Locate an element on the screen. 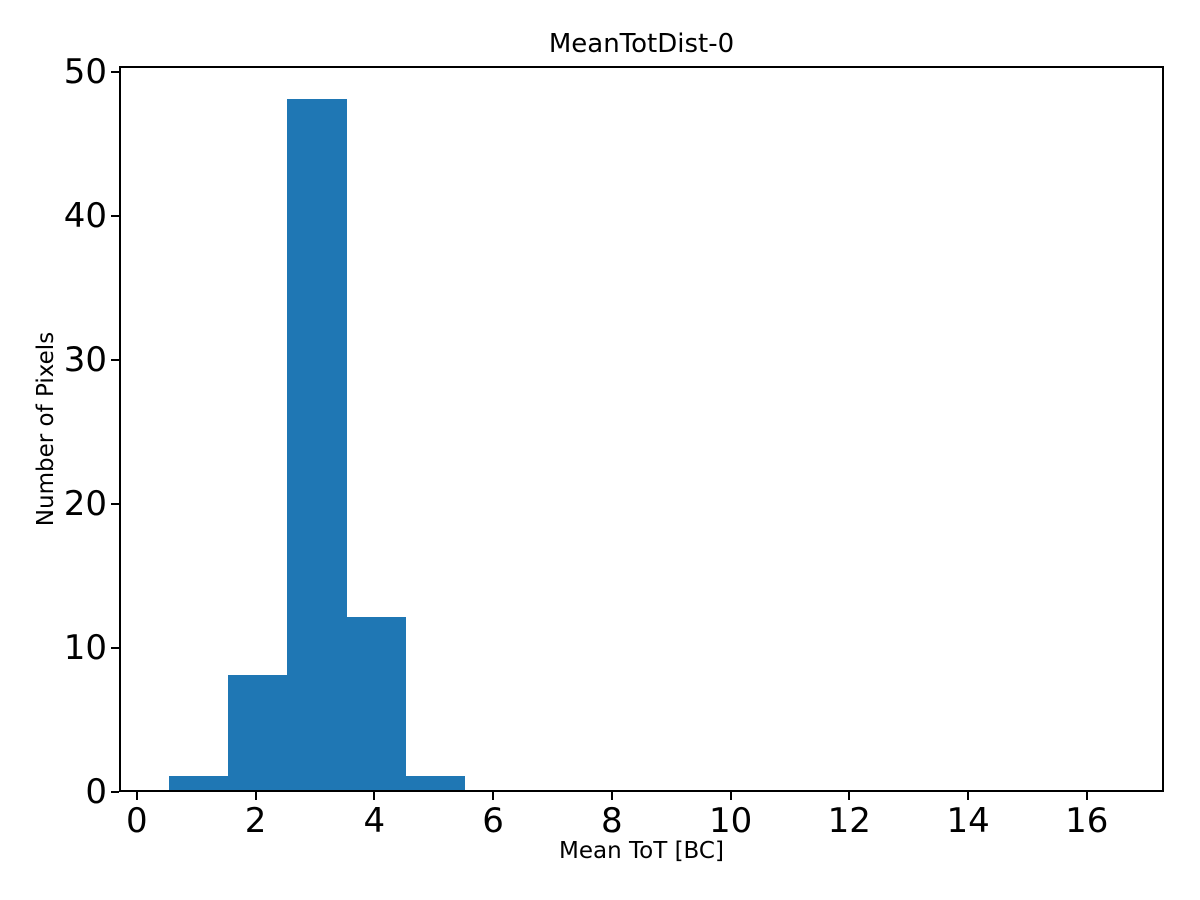 The image size is (1200, 900). y-tick-label: 40 is located at coordinates (85, 215).